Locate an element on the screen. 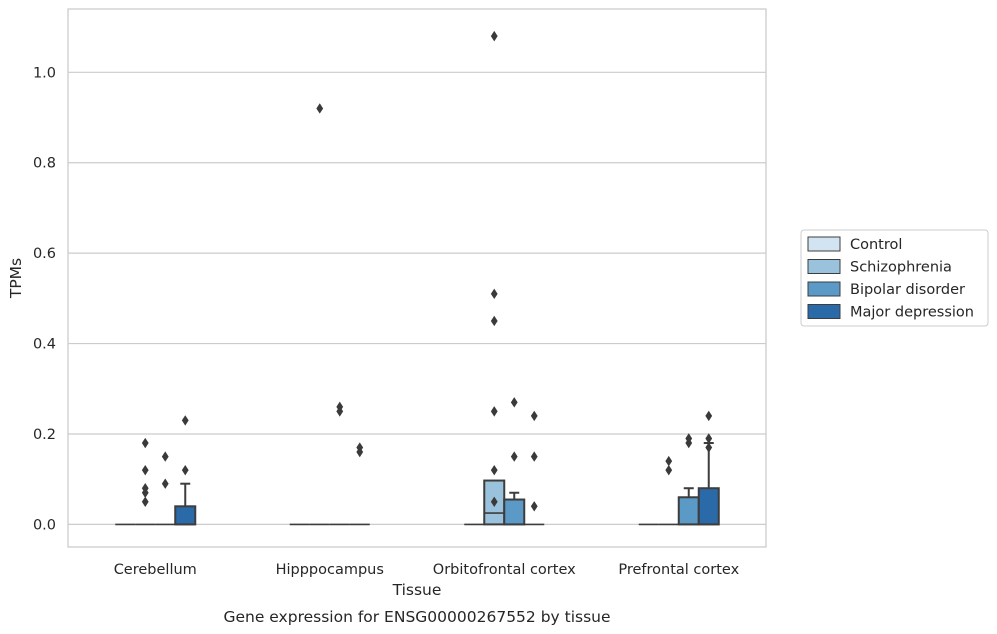  x-tick-label: Hipppocampus is located at coordinates (330, 570).